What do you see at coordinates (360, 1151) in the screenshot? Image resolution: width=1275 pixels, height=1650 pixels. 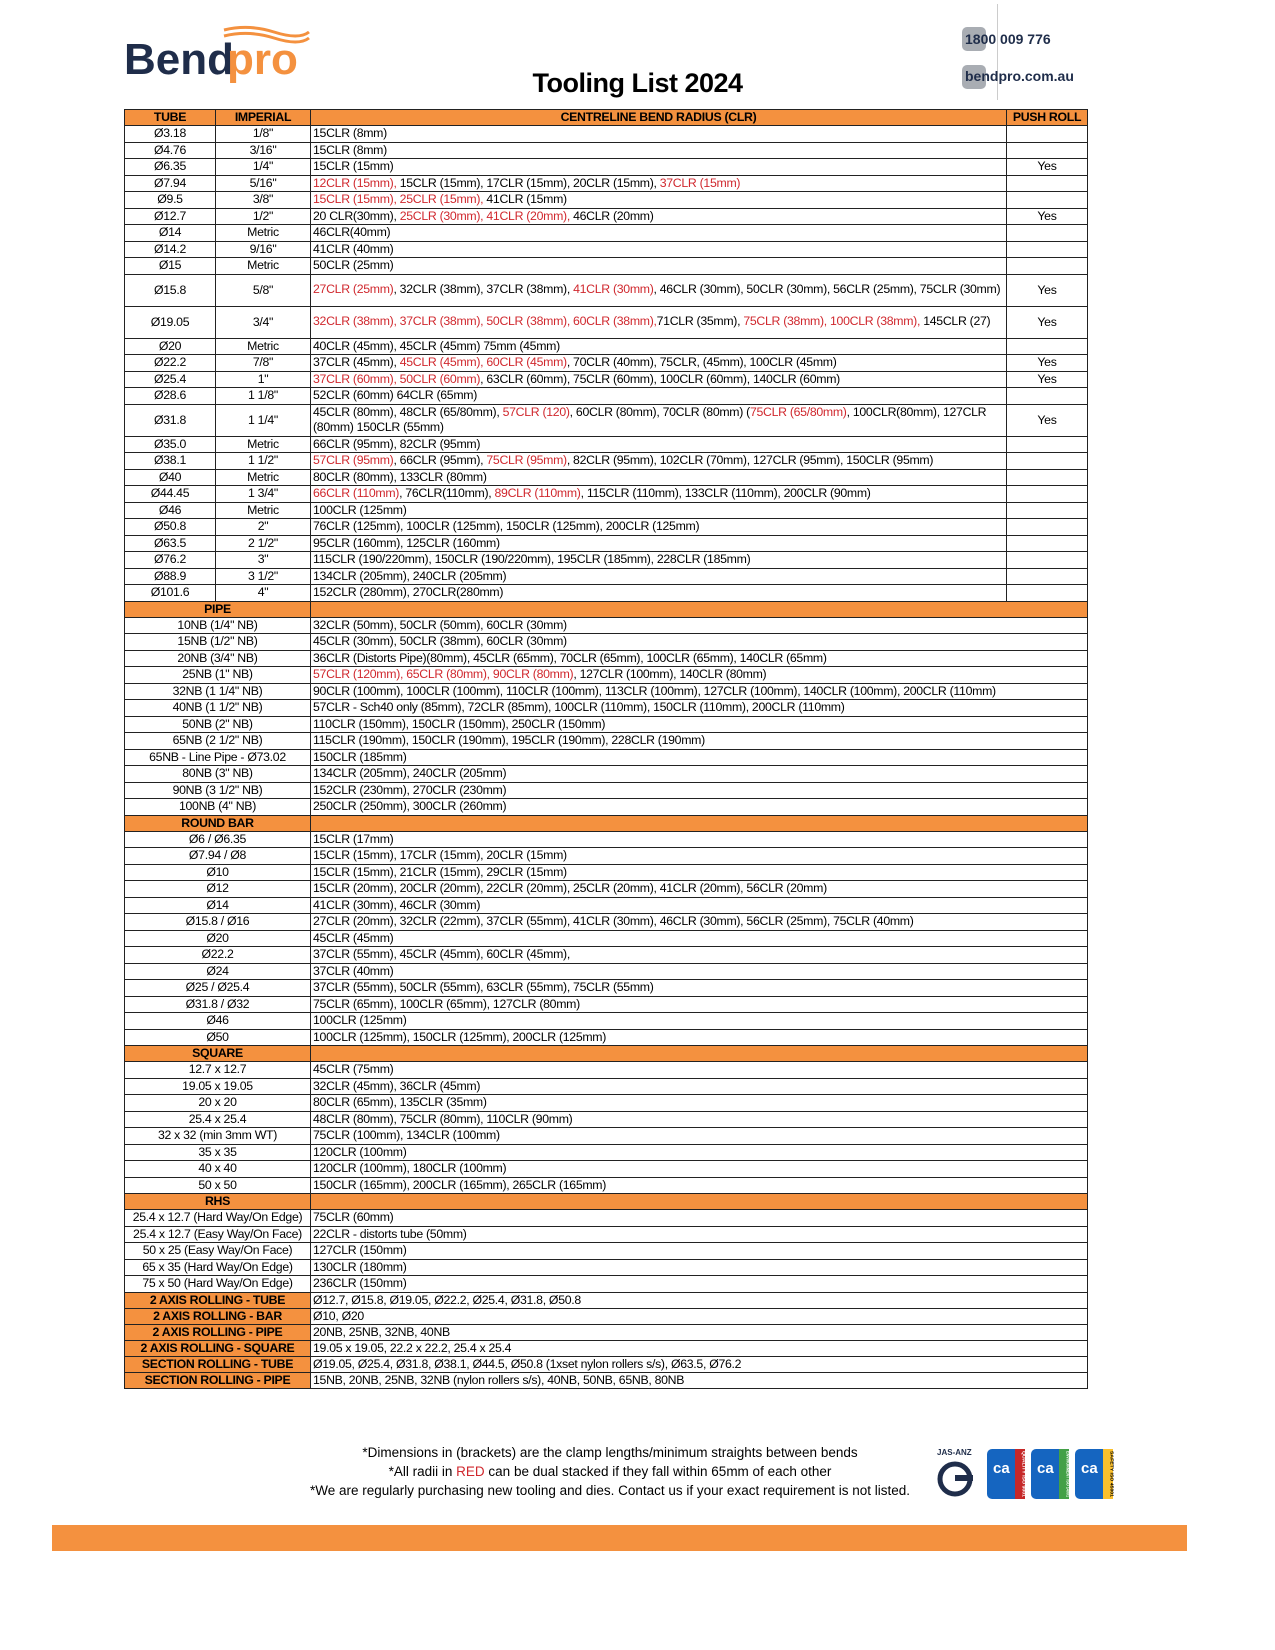 I see `radius-text: 120CLR (100mm)` at bounding box center [360, 1151].